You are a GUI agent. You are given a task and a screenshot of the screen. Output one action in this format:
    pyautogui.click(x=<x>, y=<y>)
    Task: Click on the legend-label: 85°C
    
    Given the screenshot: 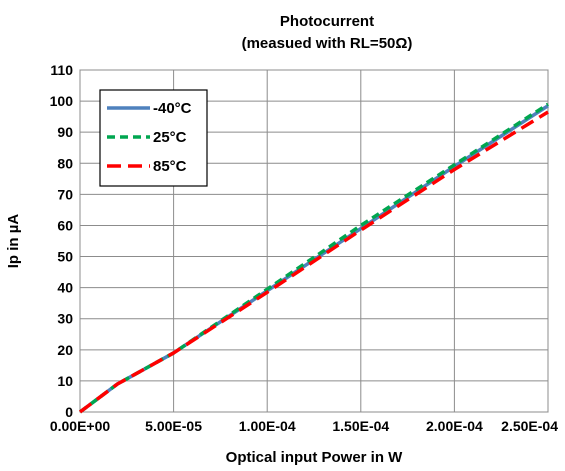 What is the action you would take?
    pyautogui.click(x=170, y=166)
    